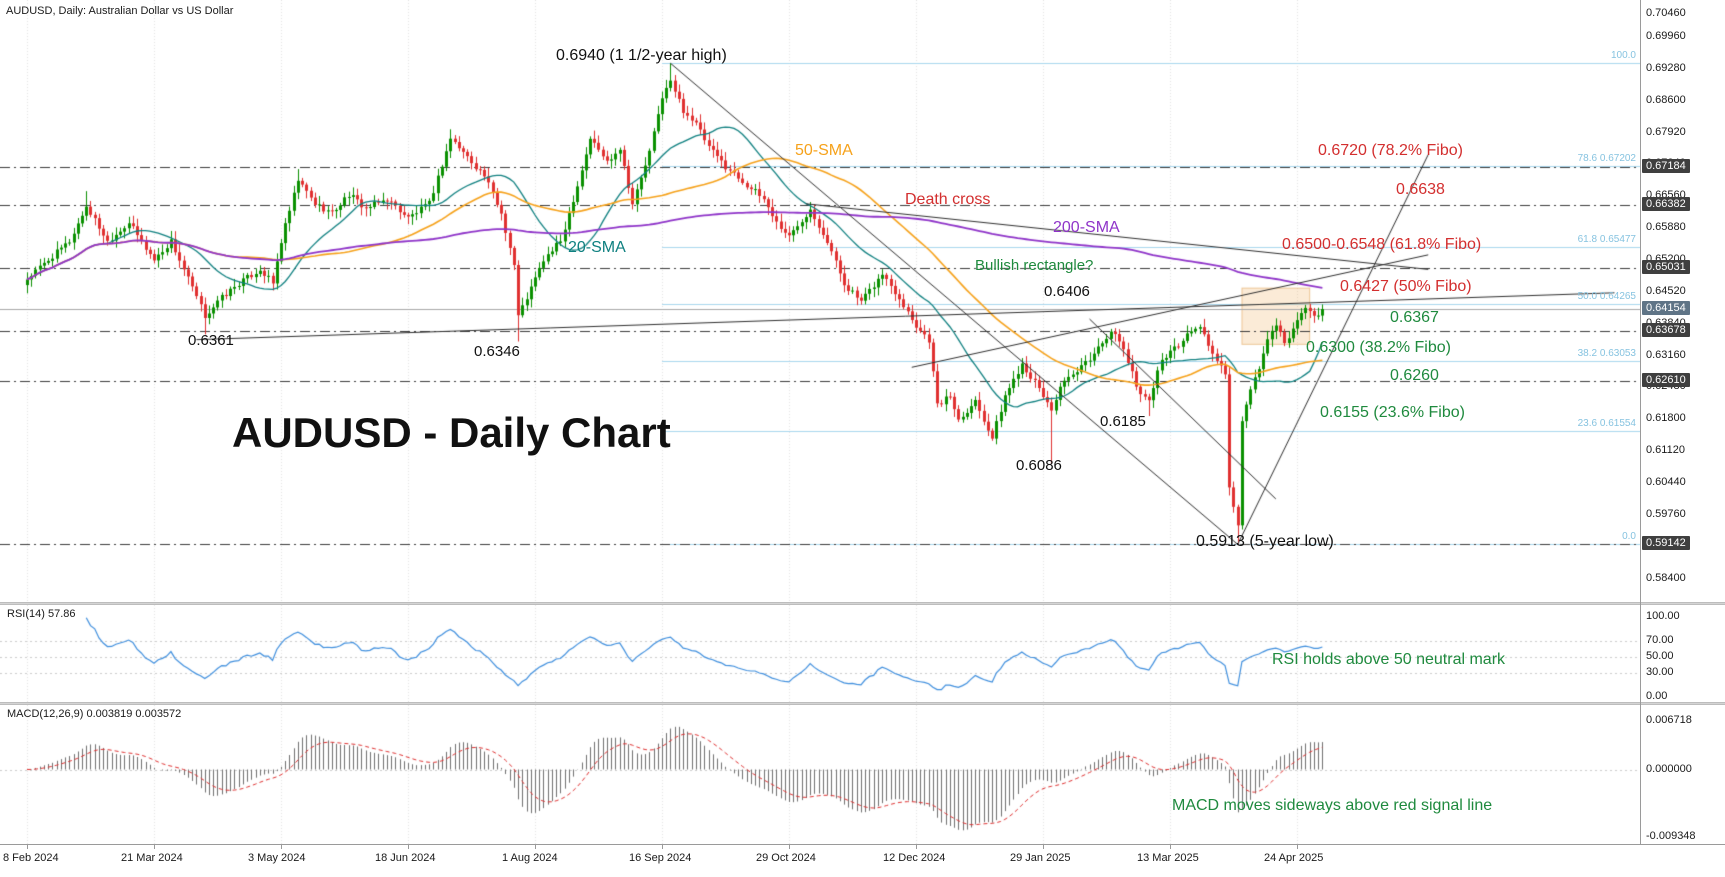  Describe the element at coordinates (1414, 375) in the screenshot. I see `level-0.6260-label: 0.6260` at that location.